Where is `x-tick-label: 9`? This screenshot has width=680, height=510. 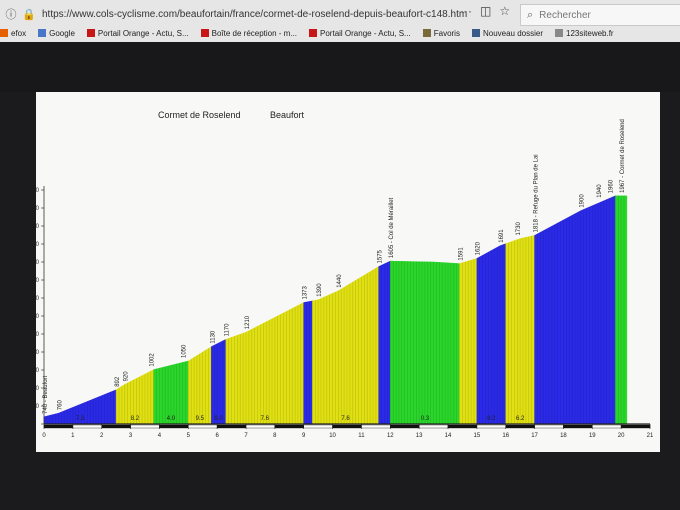 x-tick-label: 9 is located at coordinates (304, 436).